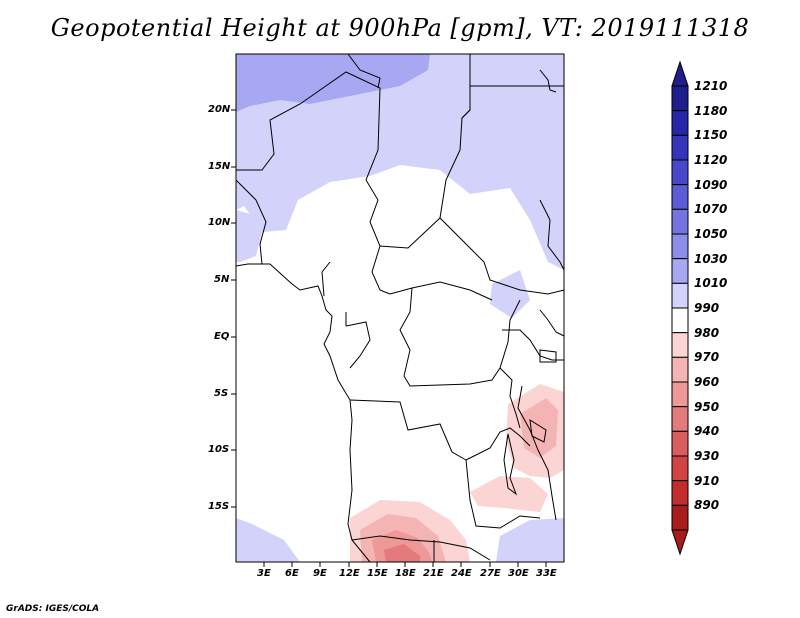  Describe the element at coordinates (405, 564) in the screenshot. I see `lon-ticks` at that location.